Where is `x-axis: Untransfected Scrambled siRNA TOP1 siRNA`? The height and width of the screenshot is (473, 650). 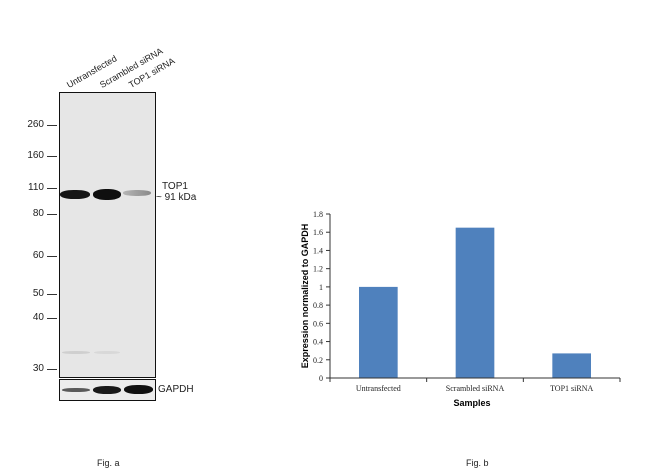 x-axis: Untransfected Scrambled siRNA TOP1 siRNA is located at coordinates (475, 385).